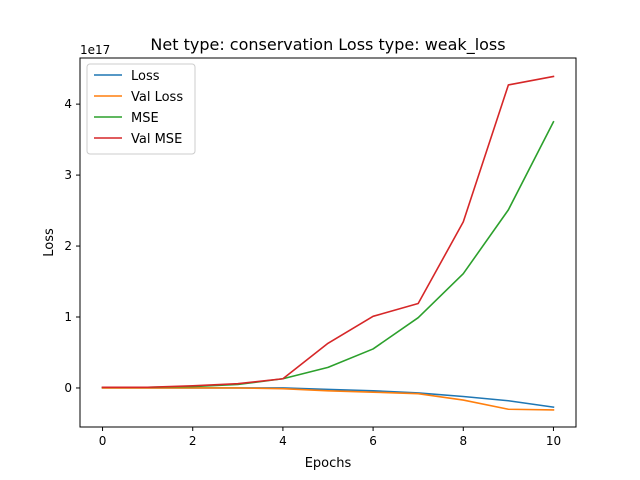 The width and height of the screenshot is (640, 480). Describe the element at coordinates (95, 50) in the screenshot. I see `y-axis-offset-label: 1e17` at that location.